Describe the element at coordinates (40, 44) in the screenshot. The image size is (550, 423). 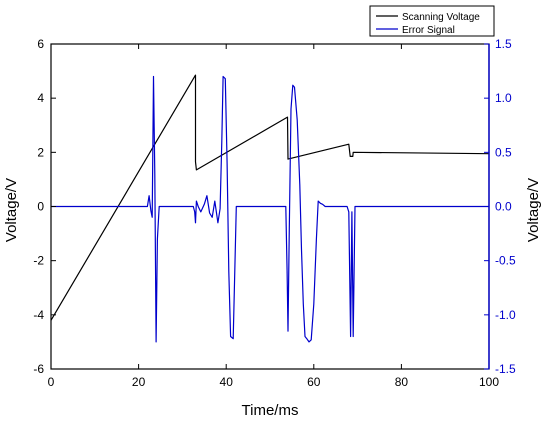
I see `y-left-tick-label: 6` at that location.